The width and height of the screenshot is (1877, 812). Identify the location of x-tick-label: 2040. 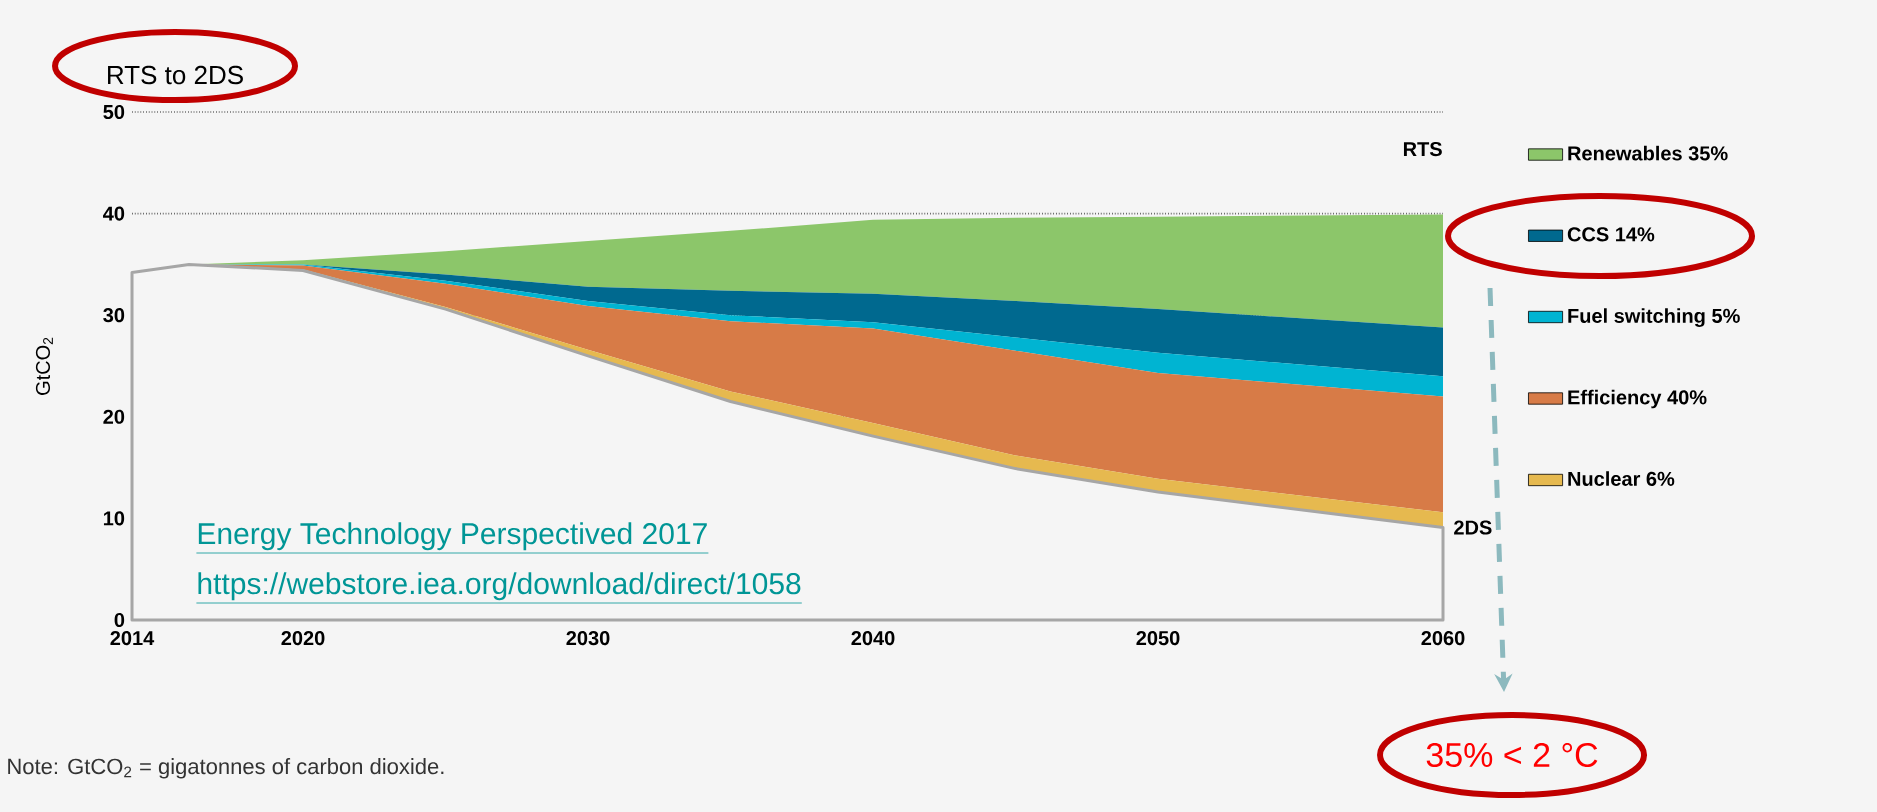
(873, 638).